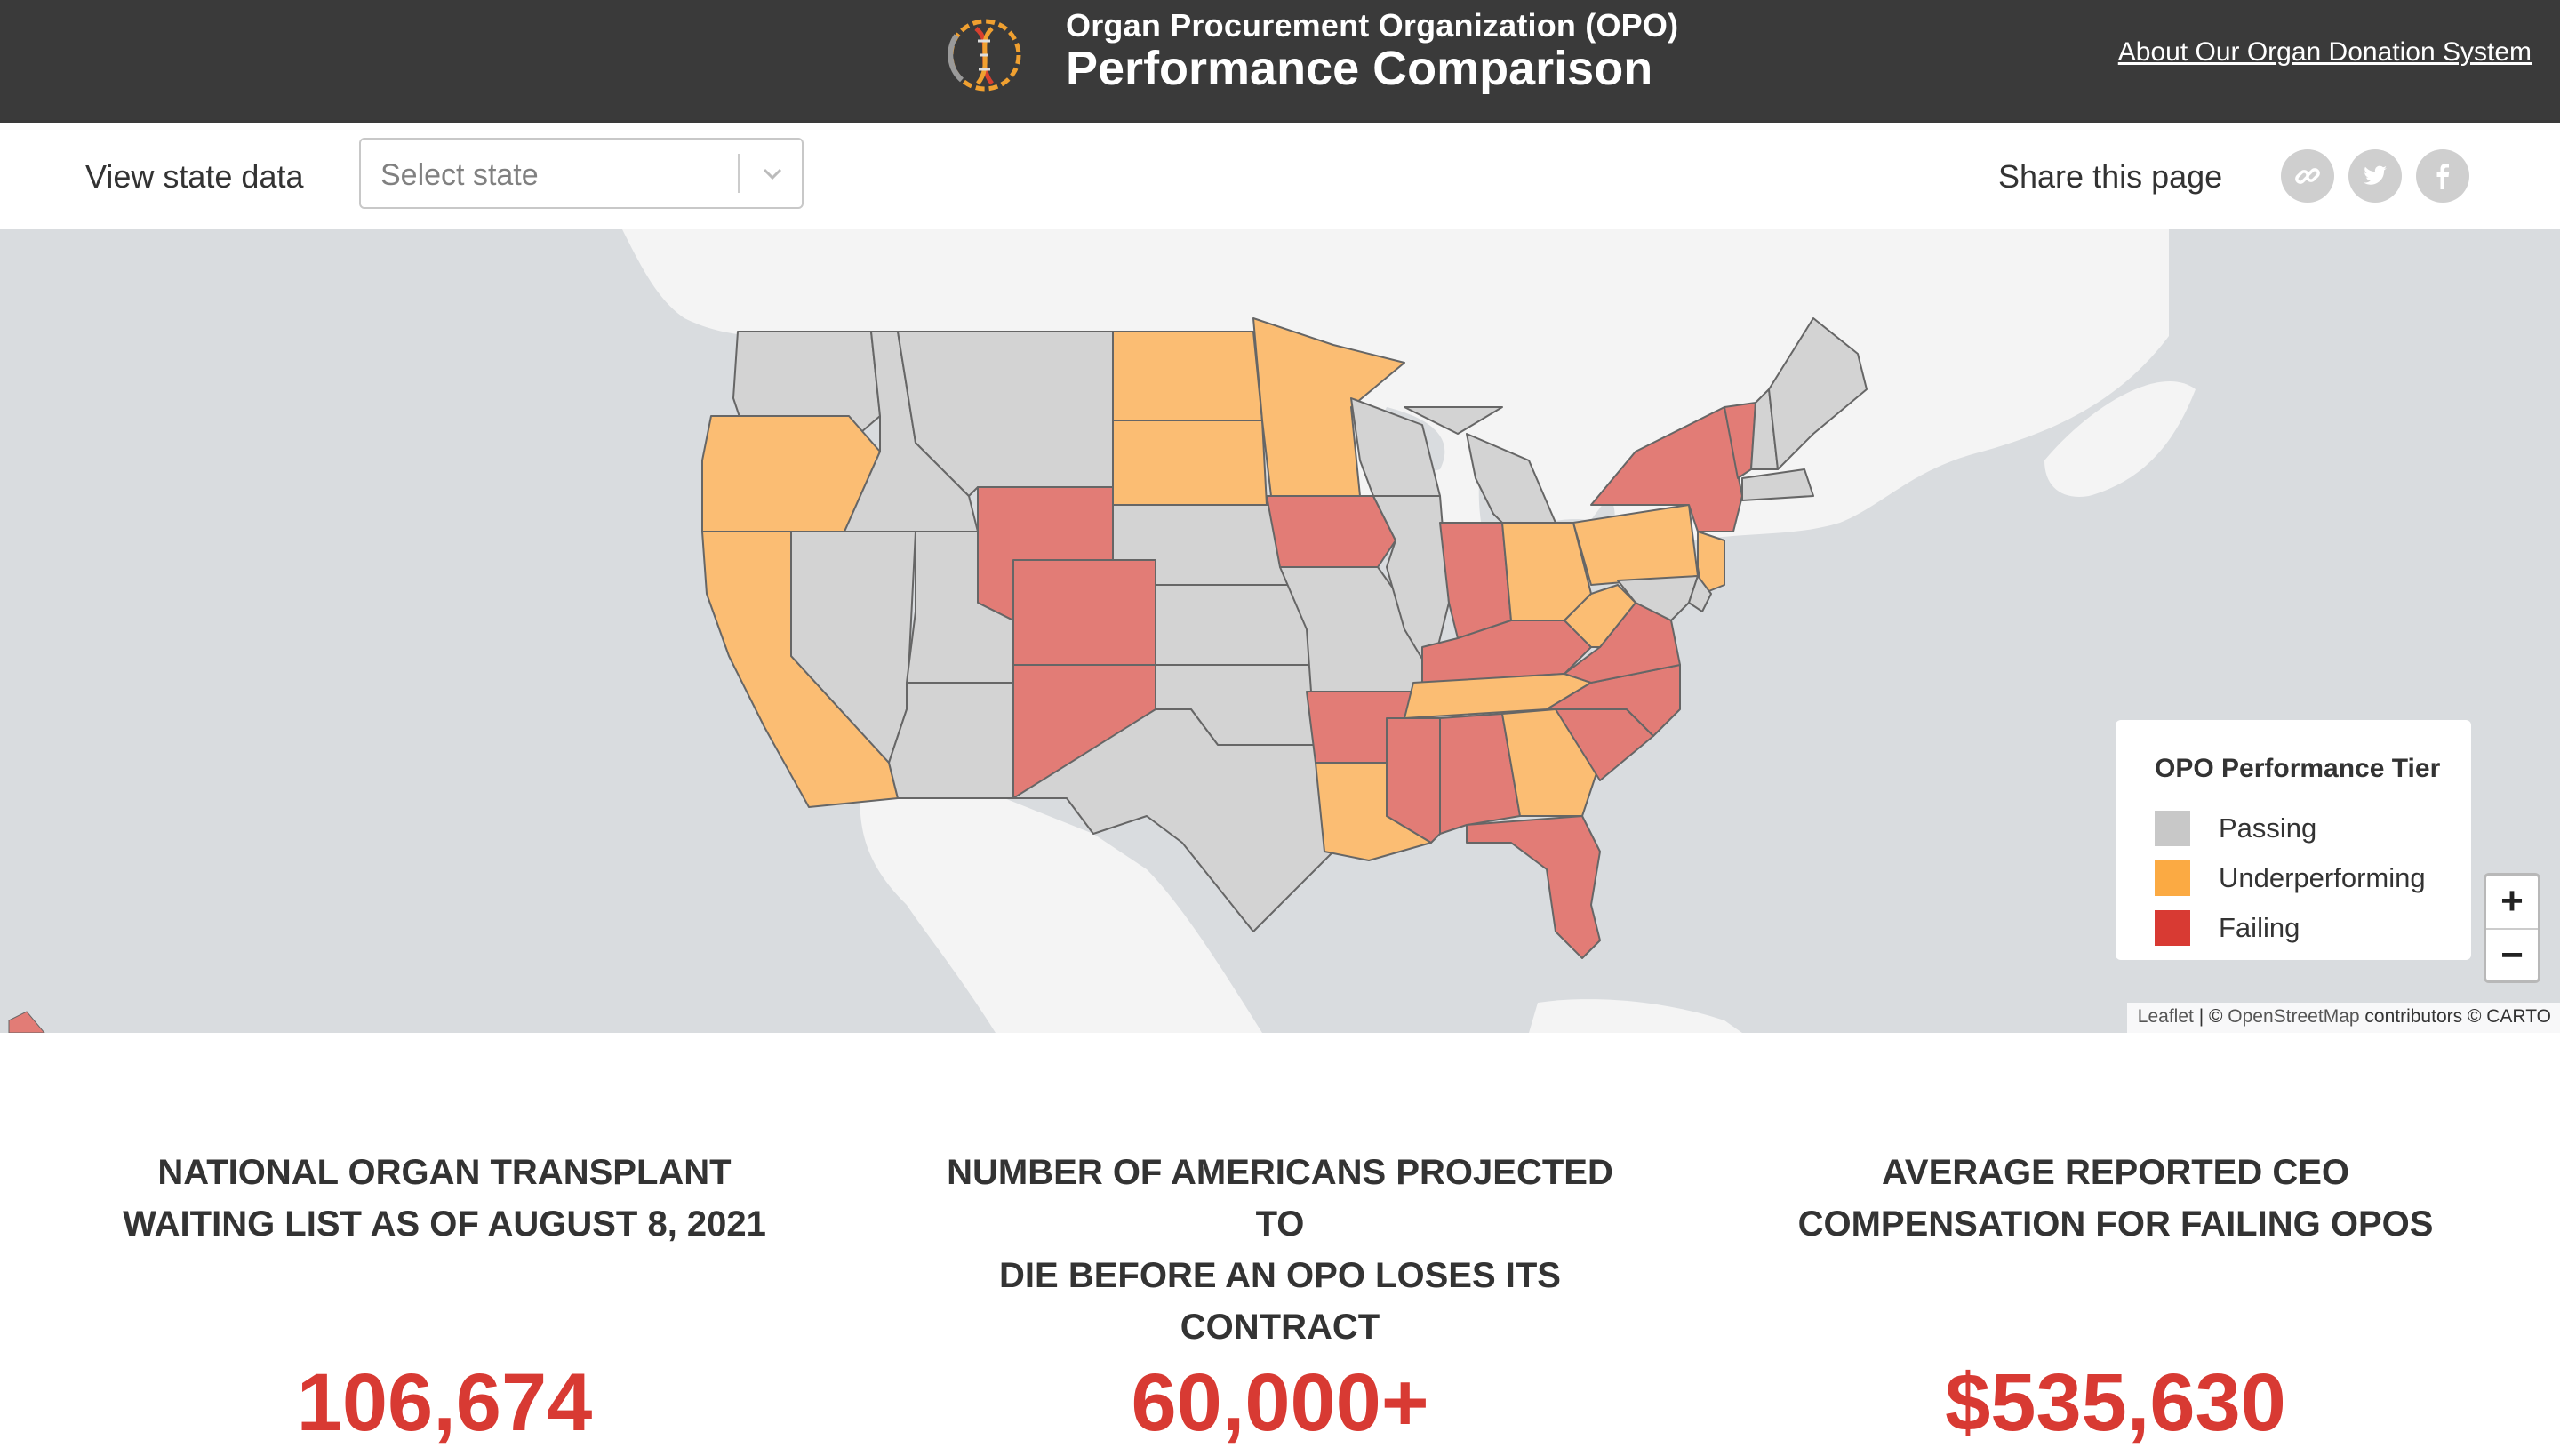  I want to click on stat-value: $535,630, so click(2115, 1402).